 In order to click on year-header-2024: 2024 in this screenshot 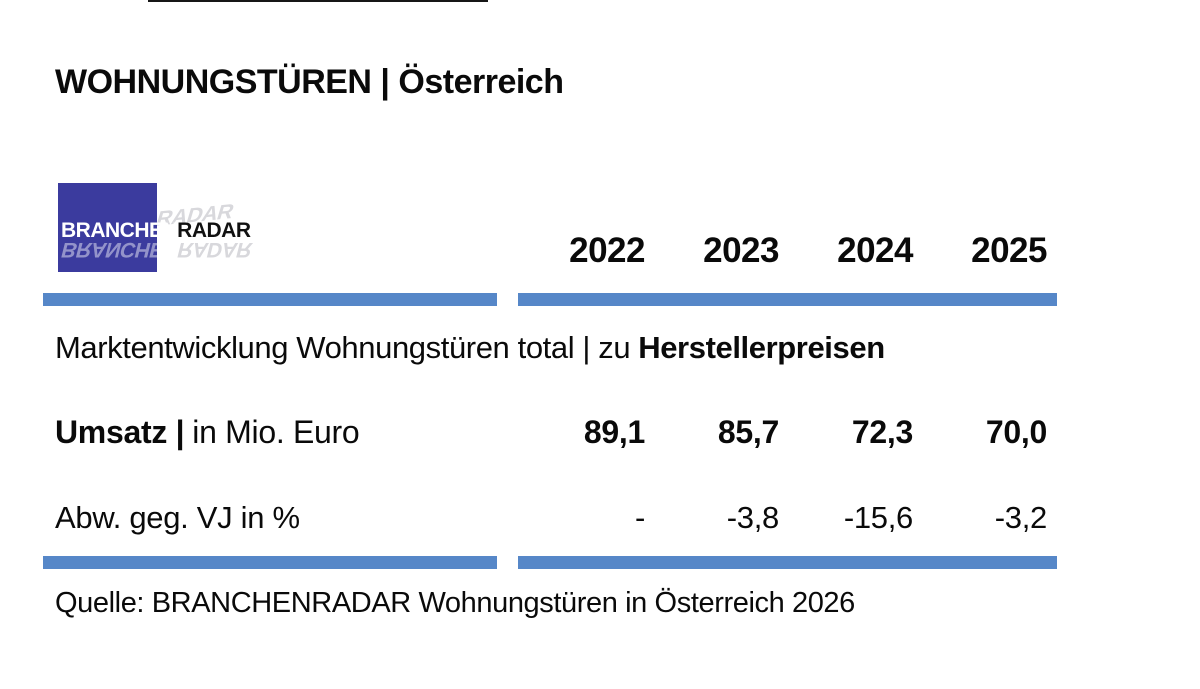, I will do `click(875, 250)`.